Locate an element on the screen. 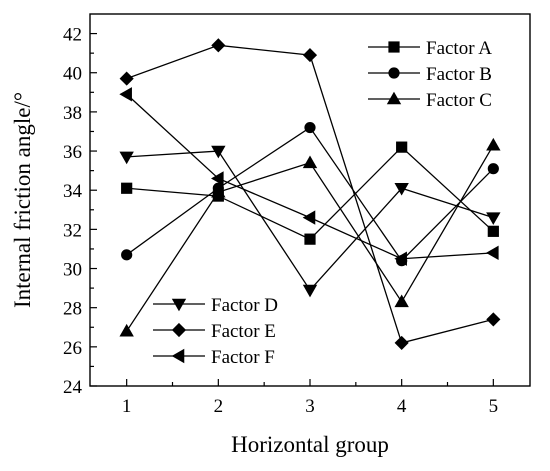 Image resolution: width=550 pixels, height=471 pixels. x-tick-label: 4 is located at coordinates (402, 406).